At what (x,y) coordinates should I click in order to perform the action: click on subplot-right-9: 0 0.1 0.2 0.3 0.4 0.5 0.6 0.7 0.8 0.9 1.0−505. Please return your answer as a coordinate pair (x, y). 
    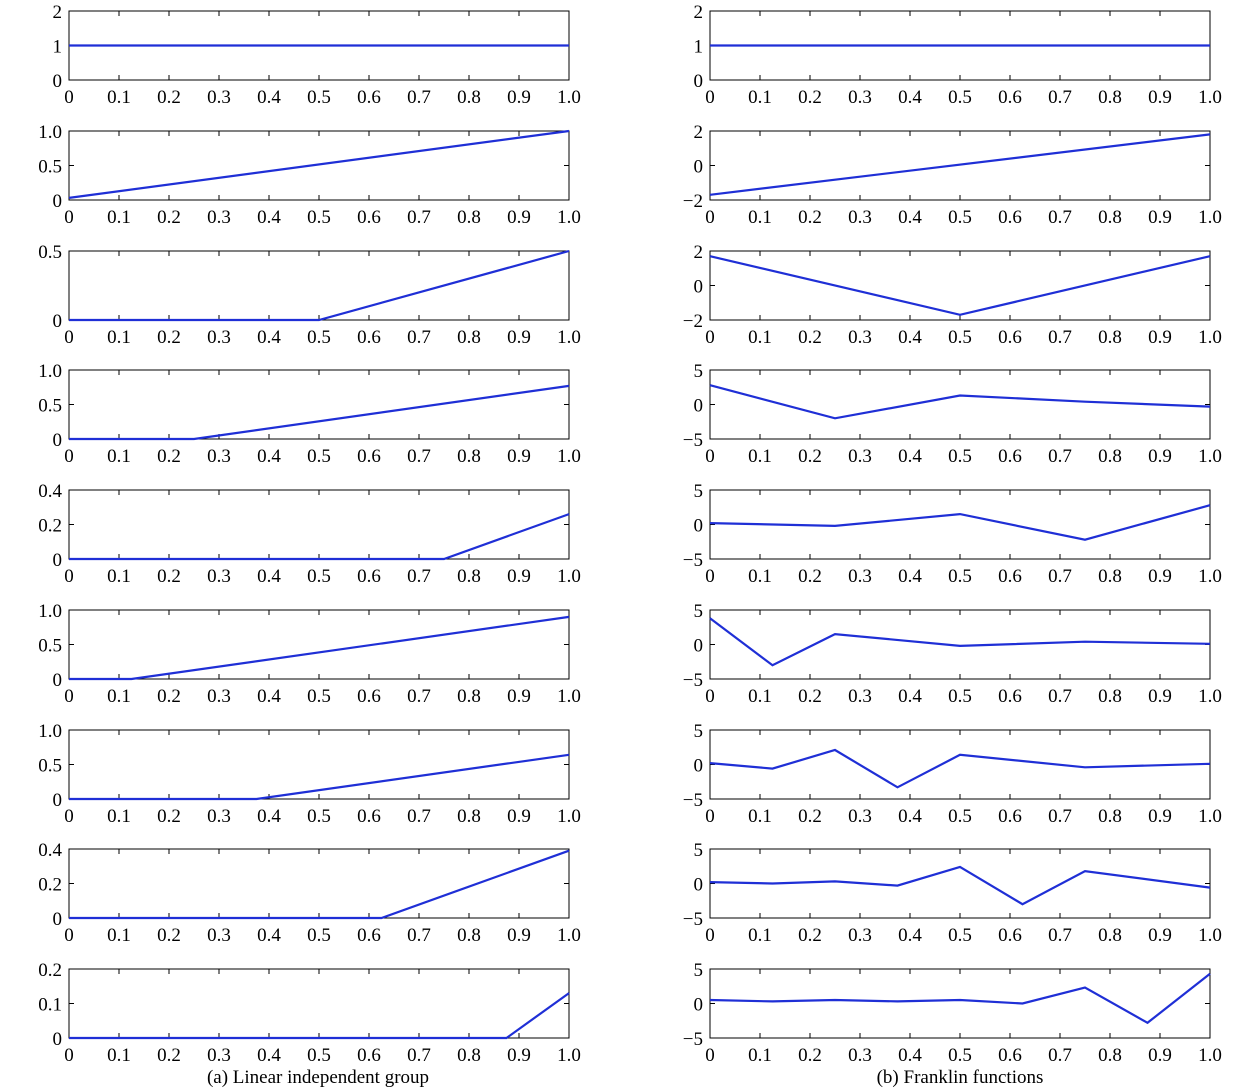
    Looking at the image, I should click on (952, 1013).